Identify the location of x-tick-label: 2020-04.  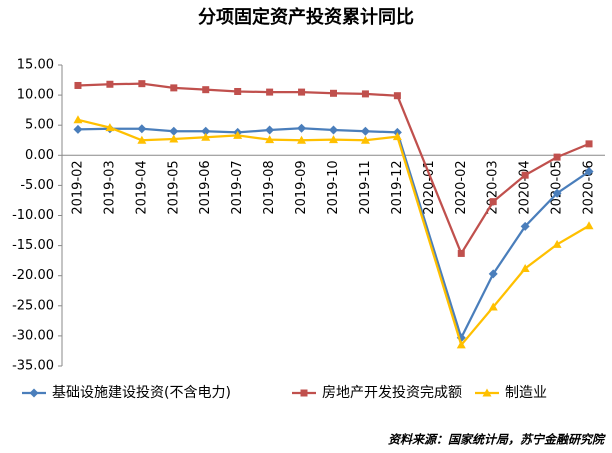
(525, 187).